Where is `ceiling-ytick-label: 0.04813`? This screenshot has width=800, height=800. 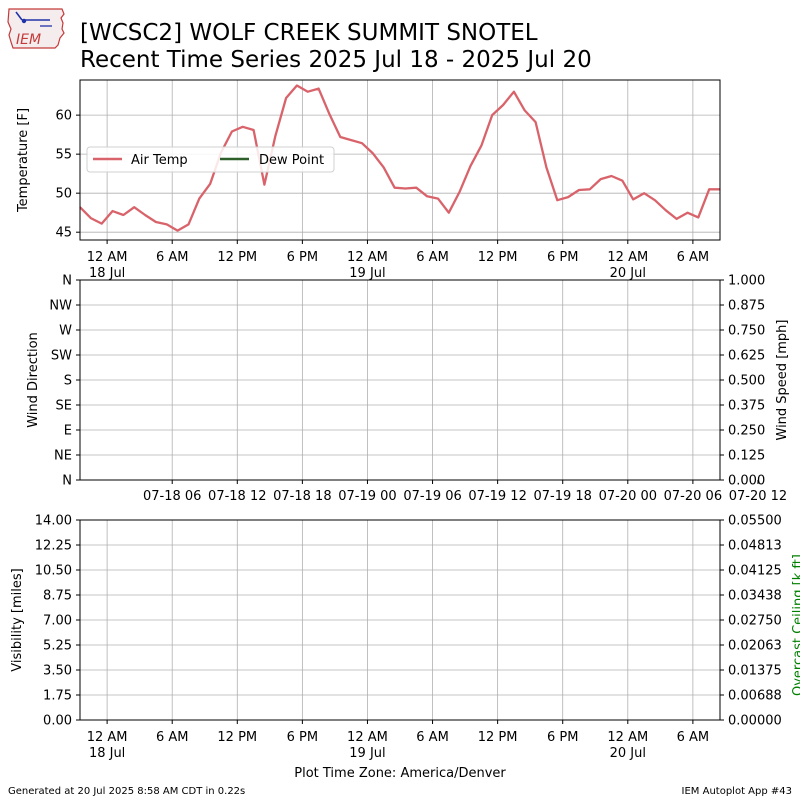 ceiling-ytick-label: 0.04813 is located at coordinates (755, 546).